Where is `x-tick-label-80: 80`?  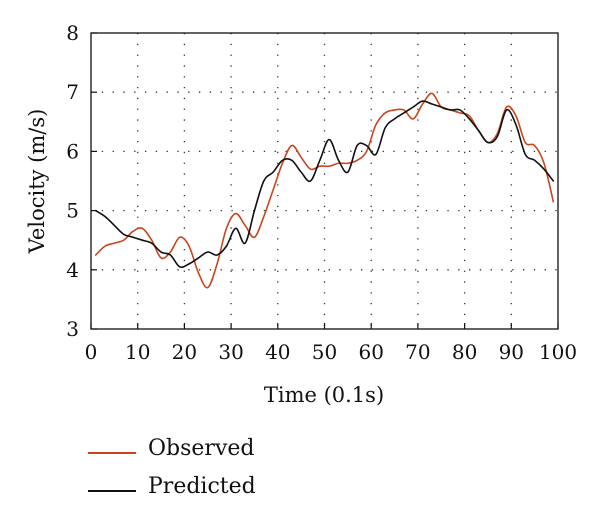 x-tick-label-80: 80 is located at coordinates (464, 352).